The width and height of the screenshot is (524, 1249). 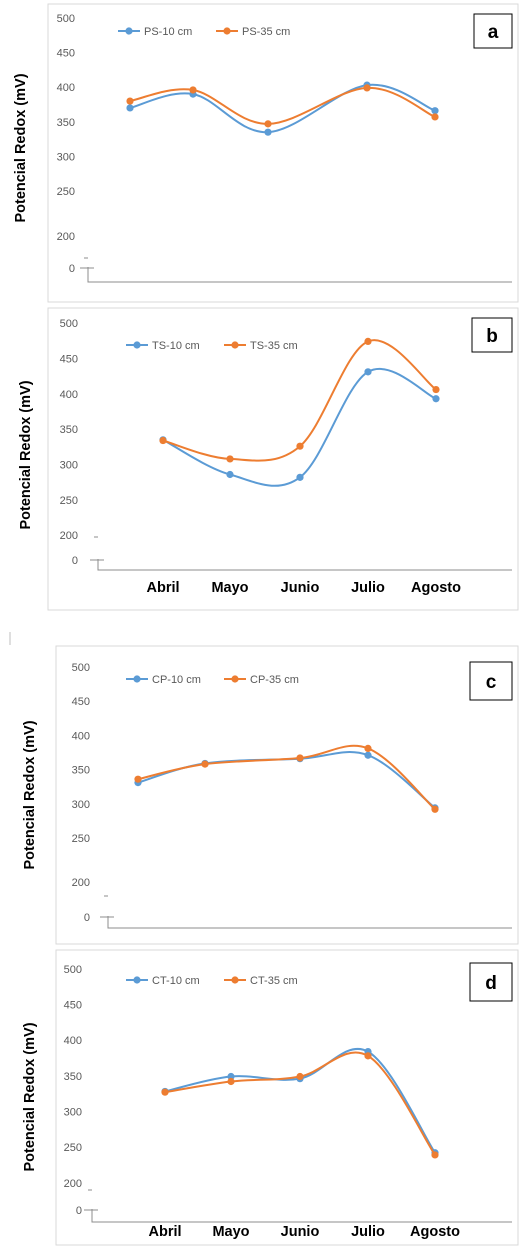 I want to click on panel-tag: b, so click(x=492, y=336).